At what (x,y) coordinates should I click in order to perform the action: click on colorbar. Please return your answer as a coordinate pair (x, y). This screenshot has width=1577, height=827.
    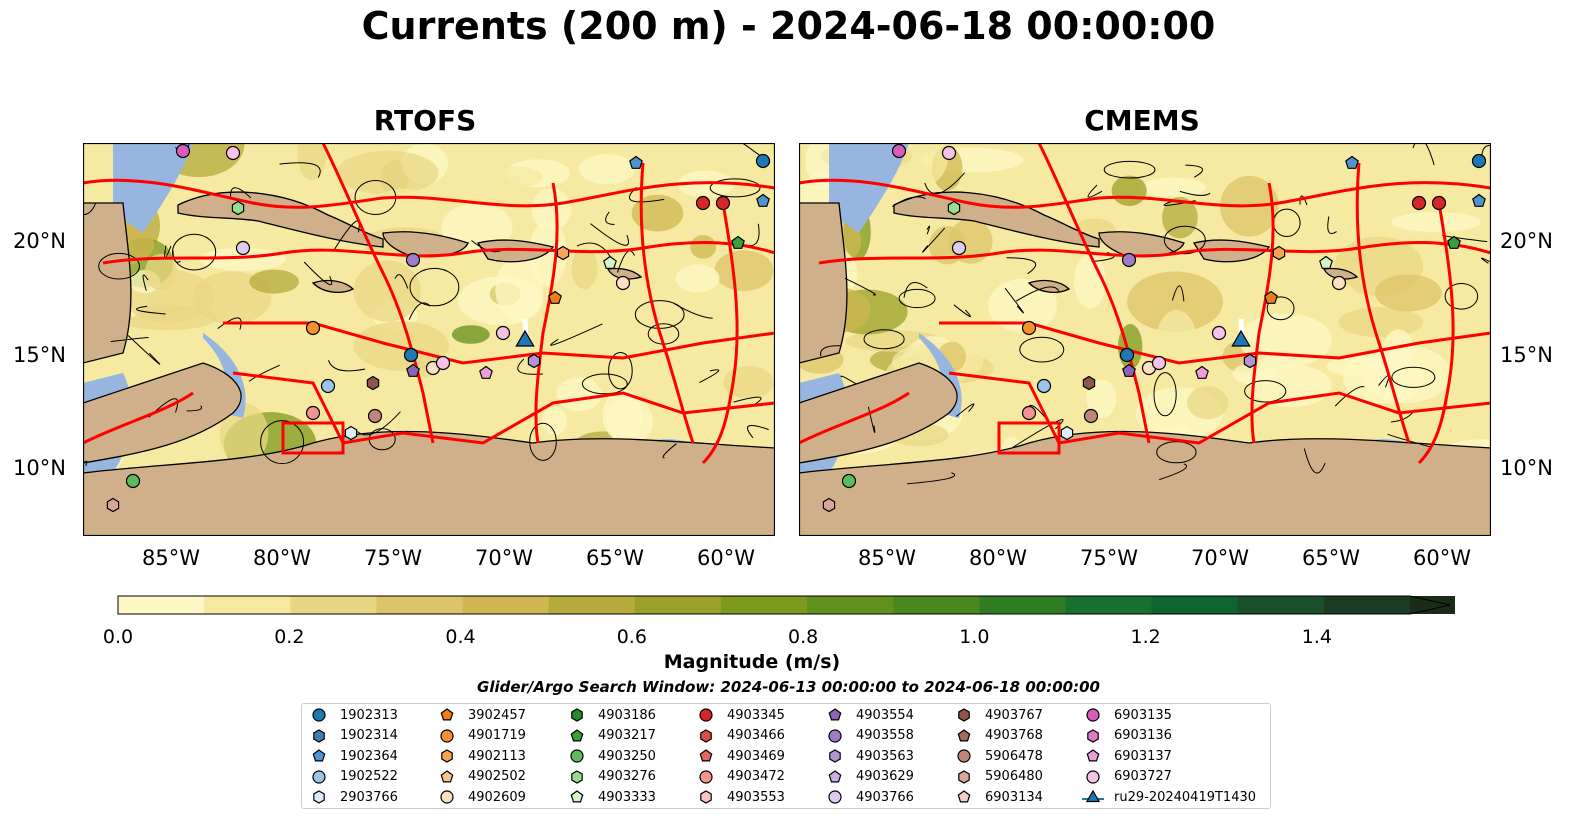
    Looking at the image, I should click on (786, 605).